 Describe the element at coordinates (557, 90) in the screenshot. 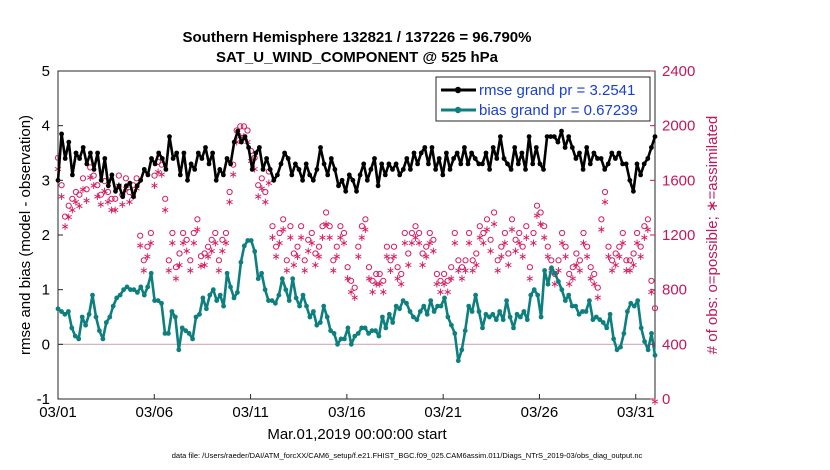

I see `legend-rmse-label: rmse grand pr = 3.2541` at that location.